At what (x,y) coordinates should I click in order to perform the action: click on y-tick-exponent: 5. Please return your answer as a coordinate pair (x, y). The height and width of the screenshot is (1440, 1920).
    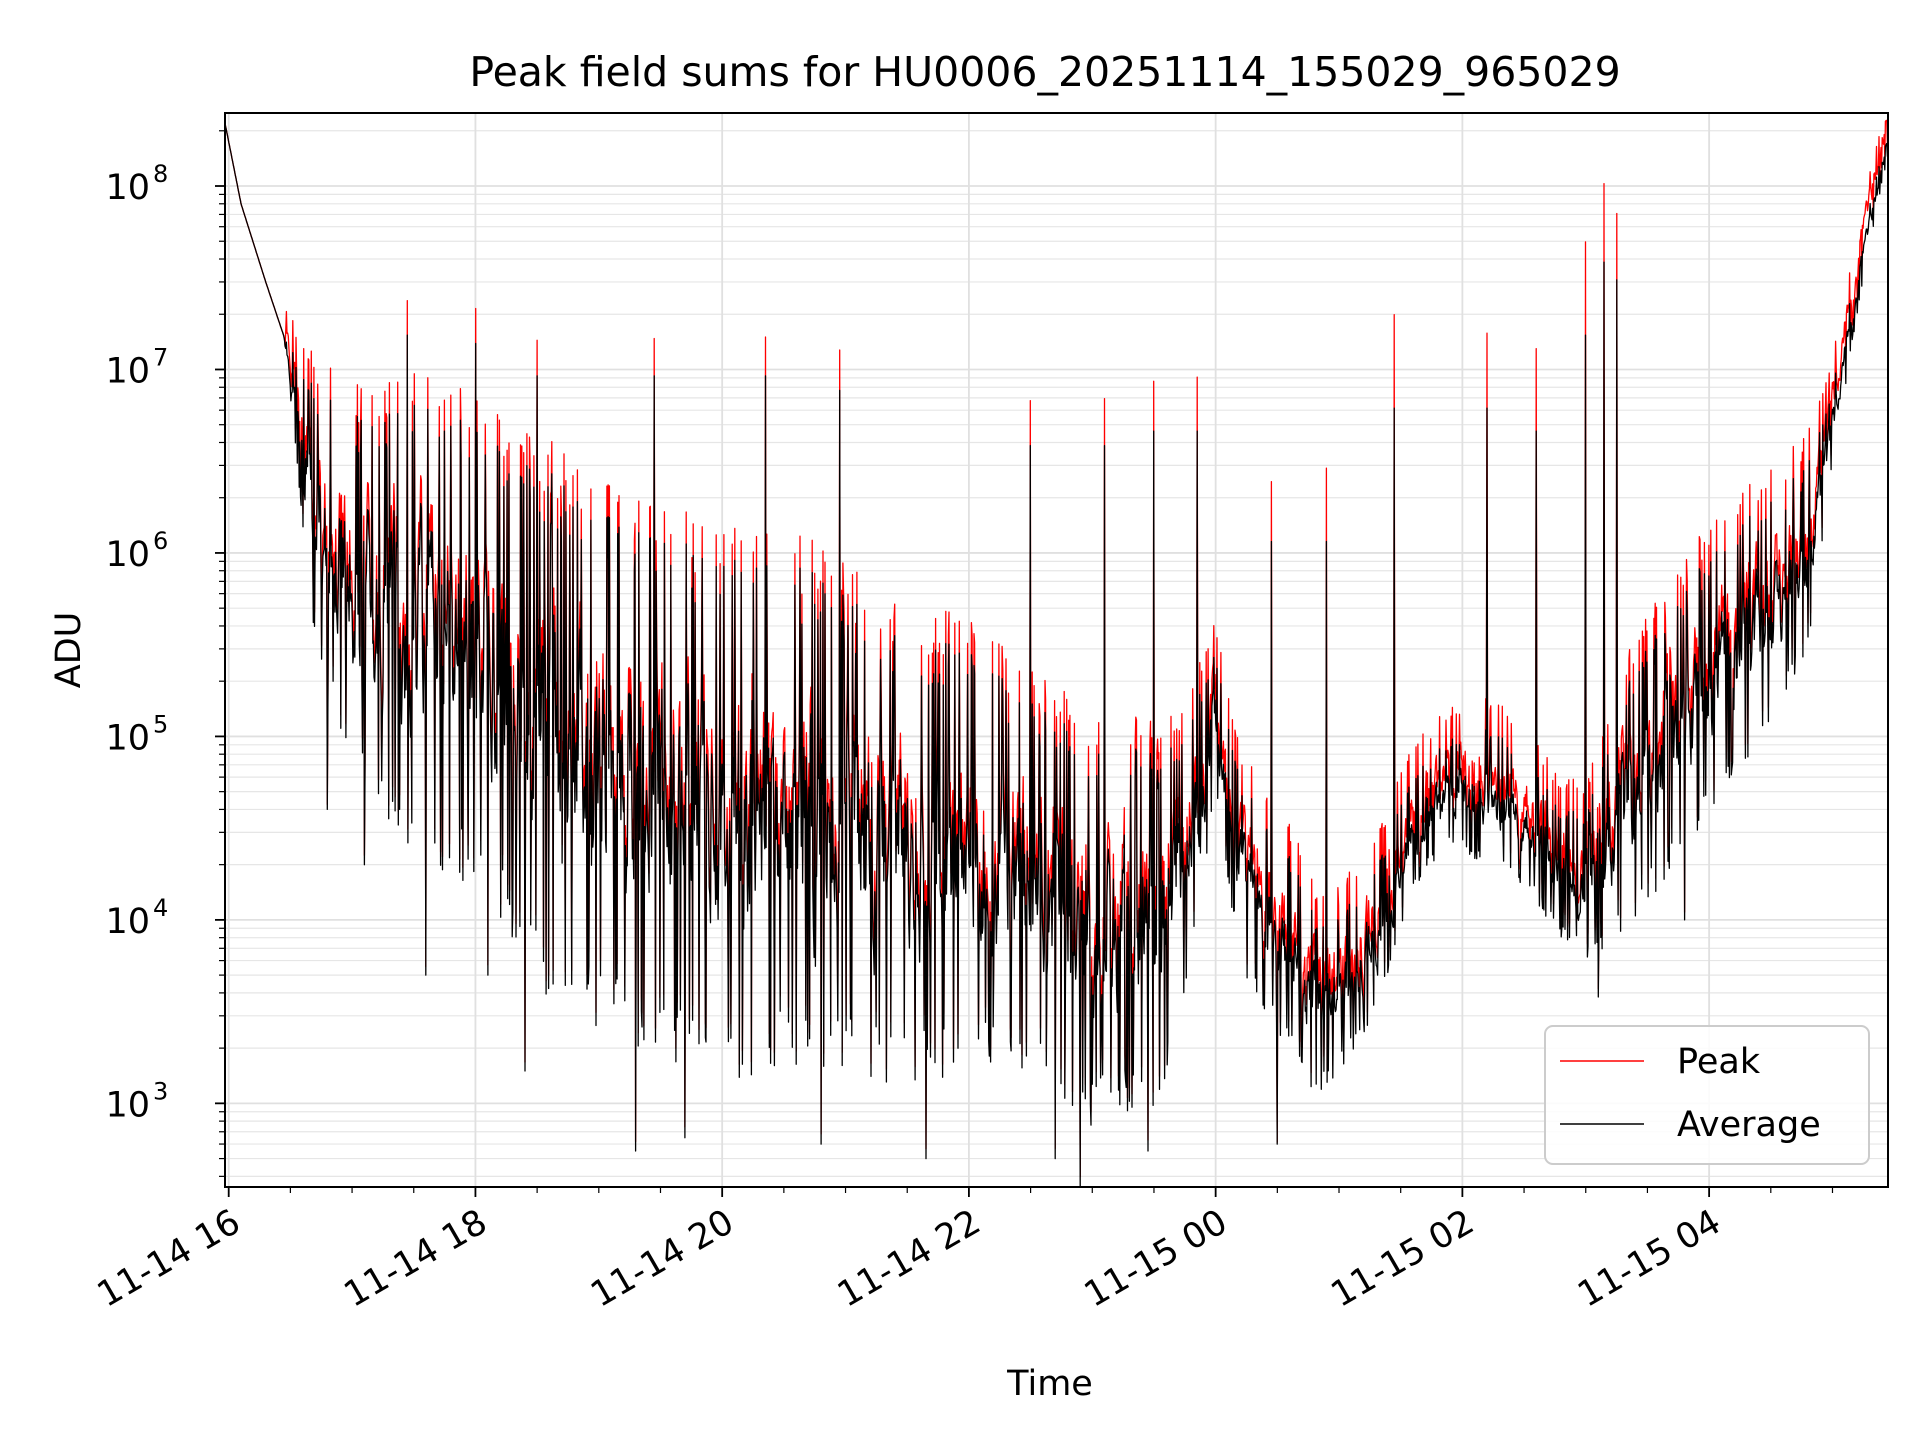
    Looking at the image, I should click on (160, 724).